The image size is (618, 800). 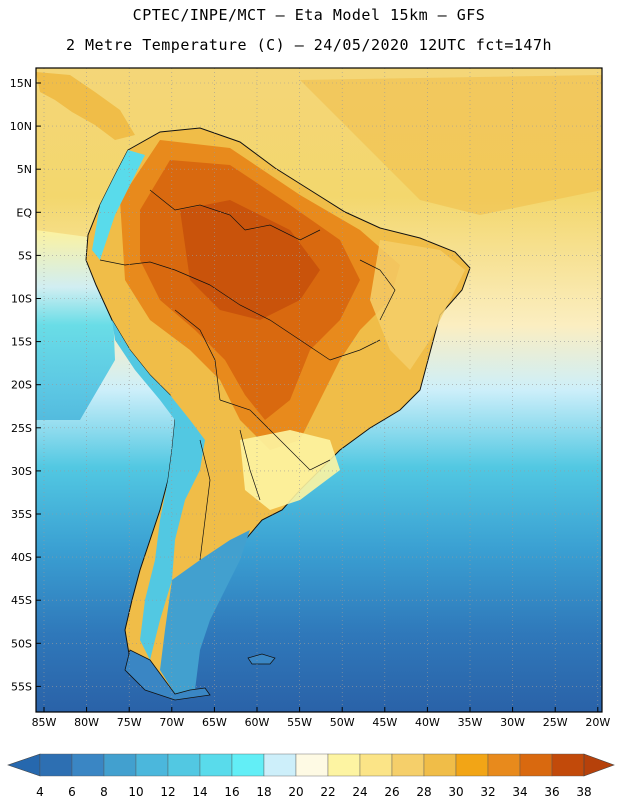 What do you see at coordinates (451, 145) in the screenshot?
I see `tropical-atlantic-band` at bounding box center [451, 145].